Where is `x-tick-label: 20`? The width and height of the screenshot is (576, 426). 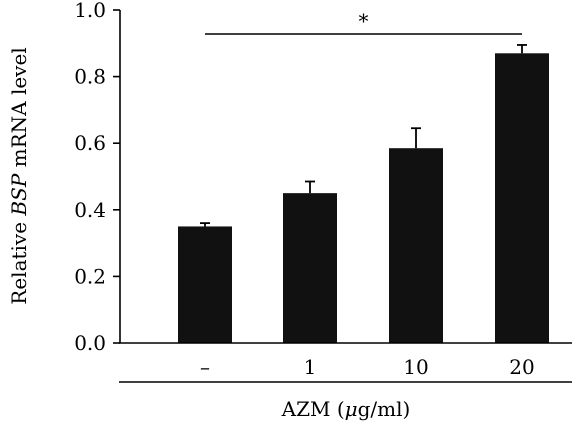 x-tick-label: 20 is located at coordinates (521, 367).